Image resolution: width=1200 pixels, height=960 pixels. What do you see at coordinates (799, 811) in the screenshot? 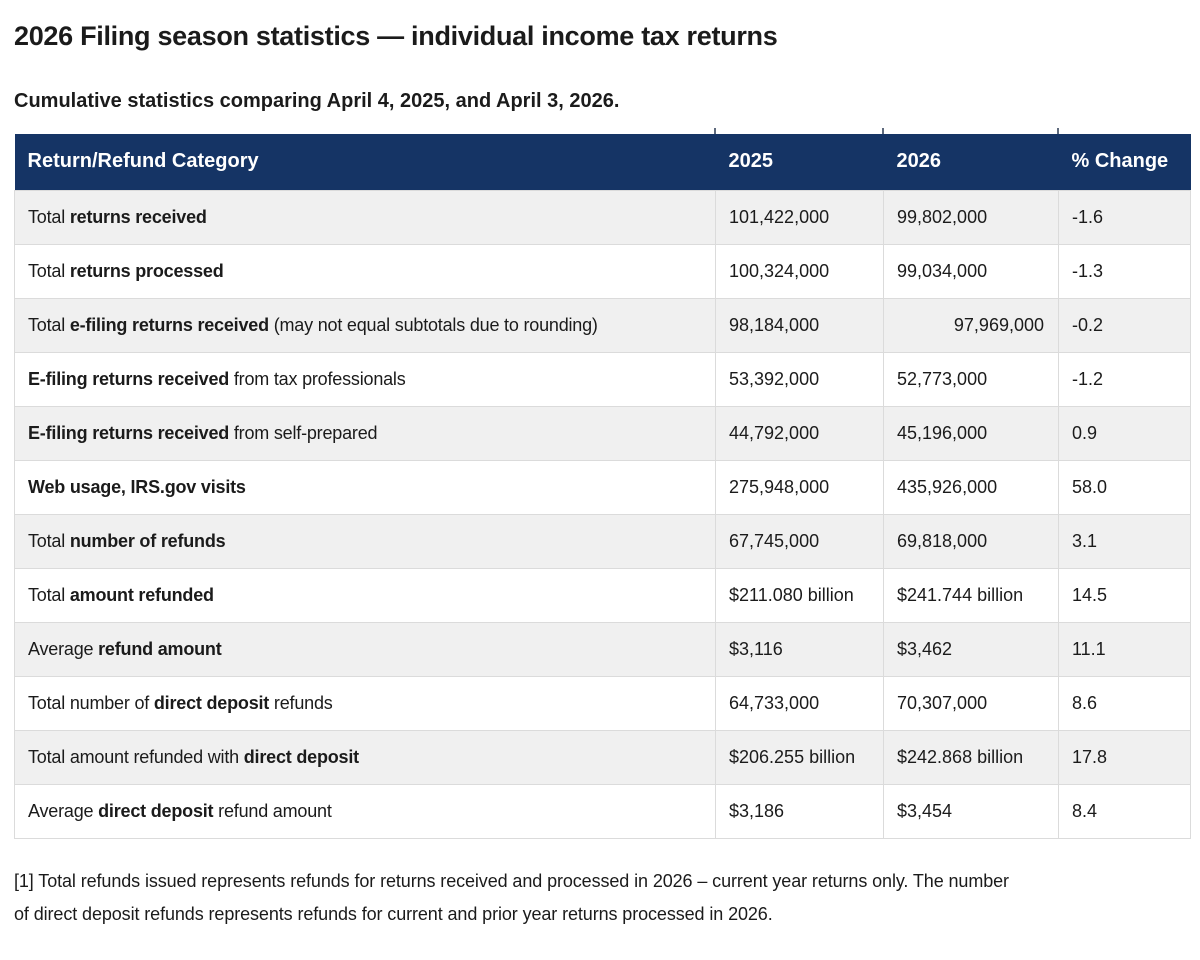
I see `value-2025-cell: $3,186` at bounding box center [799, 811].